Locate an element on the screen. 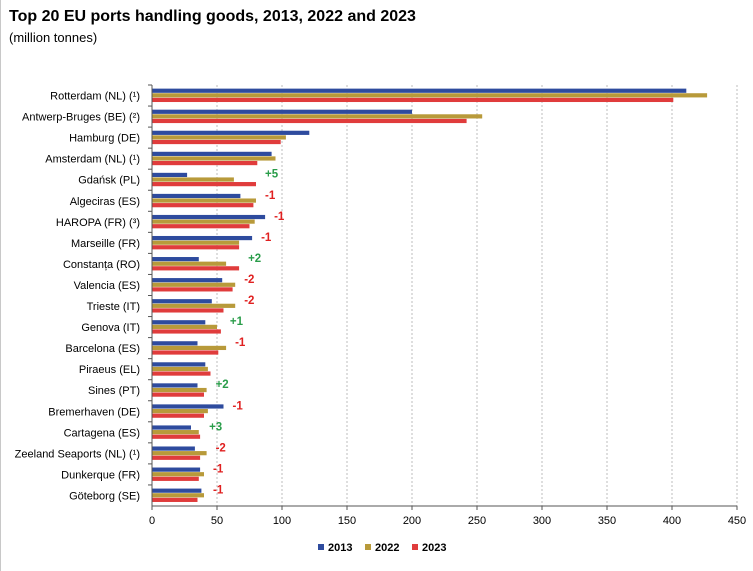 This screenshot has width=753, height=571. legend-swatch-2023 is located at coordinates (415, 547).